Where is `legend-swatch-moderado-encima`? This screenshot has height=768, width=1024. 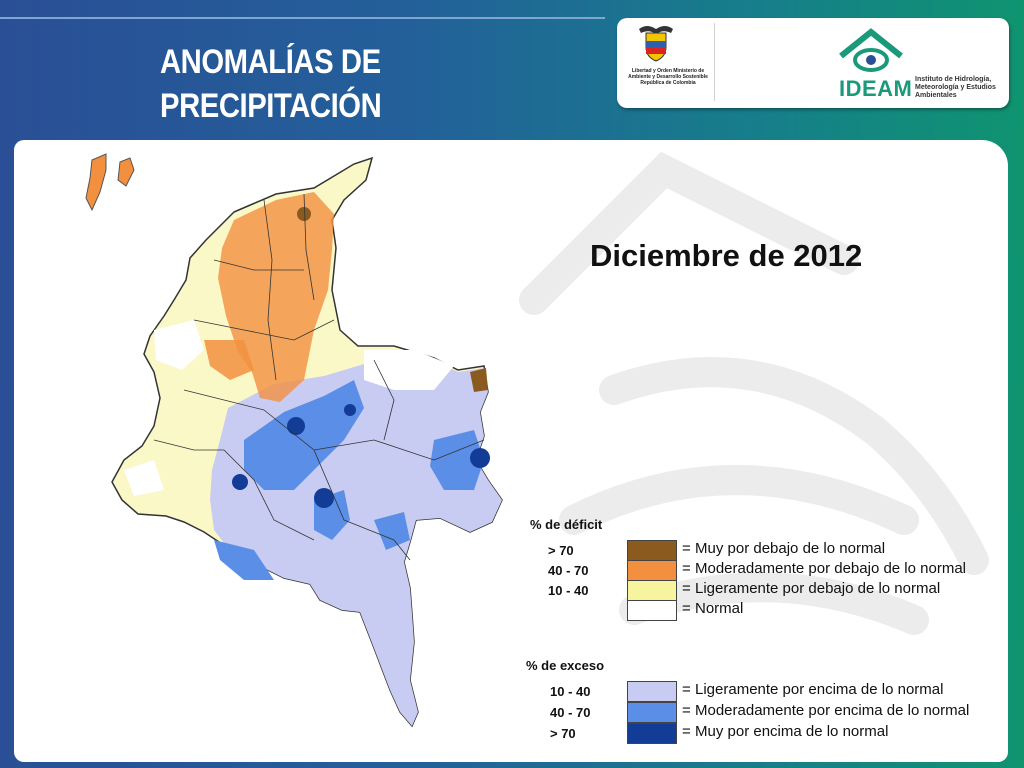 legend-swatch-moderado-encima is located at coordinates (652, 712).